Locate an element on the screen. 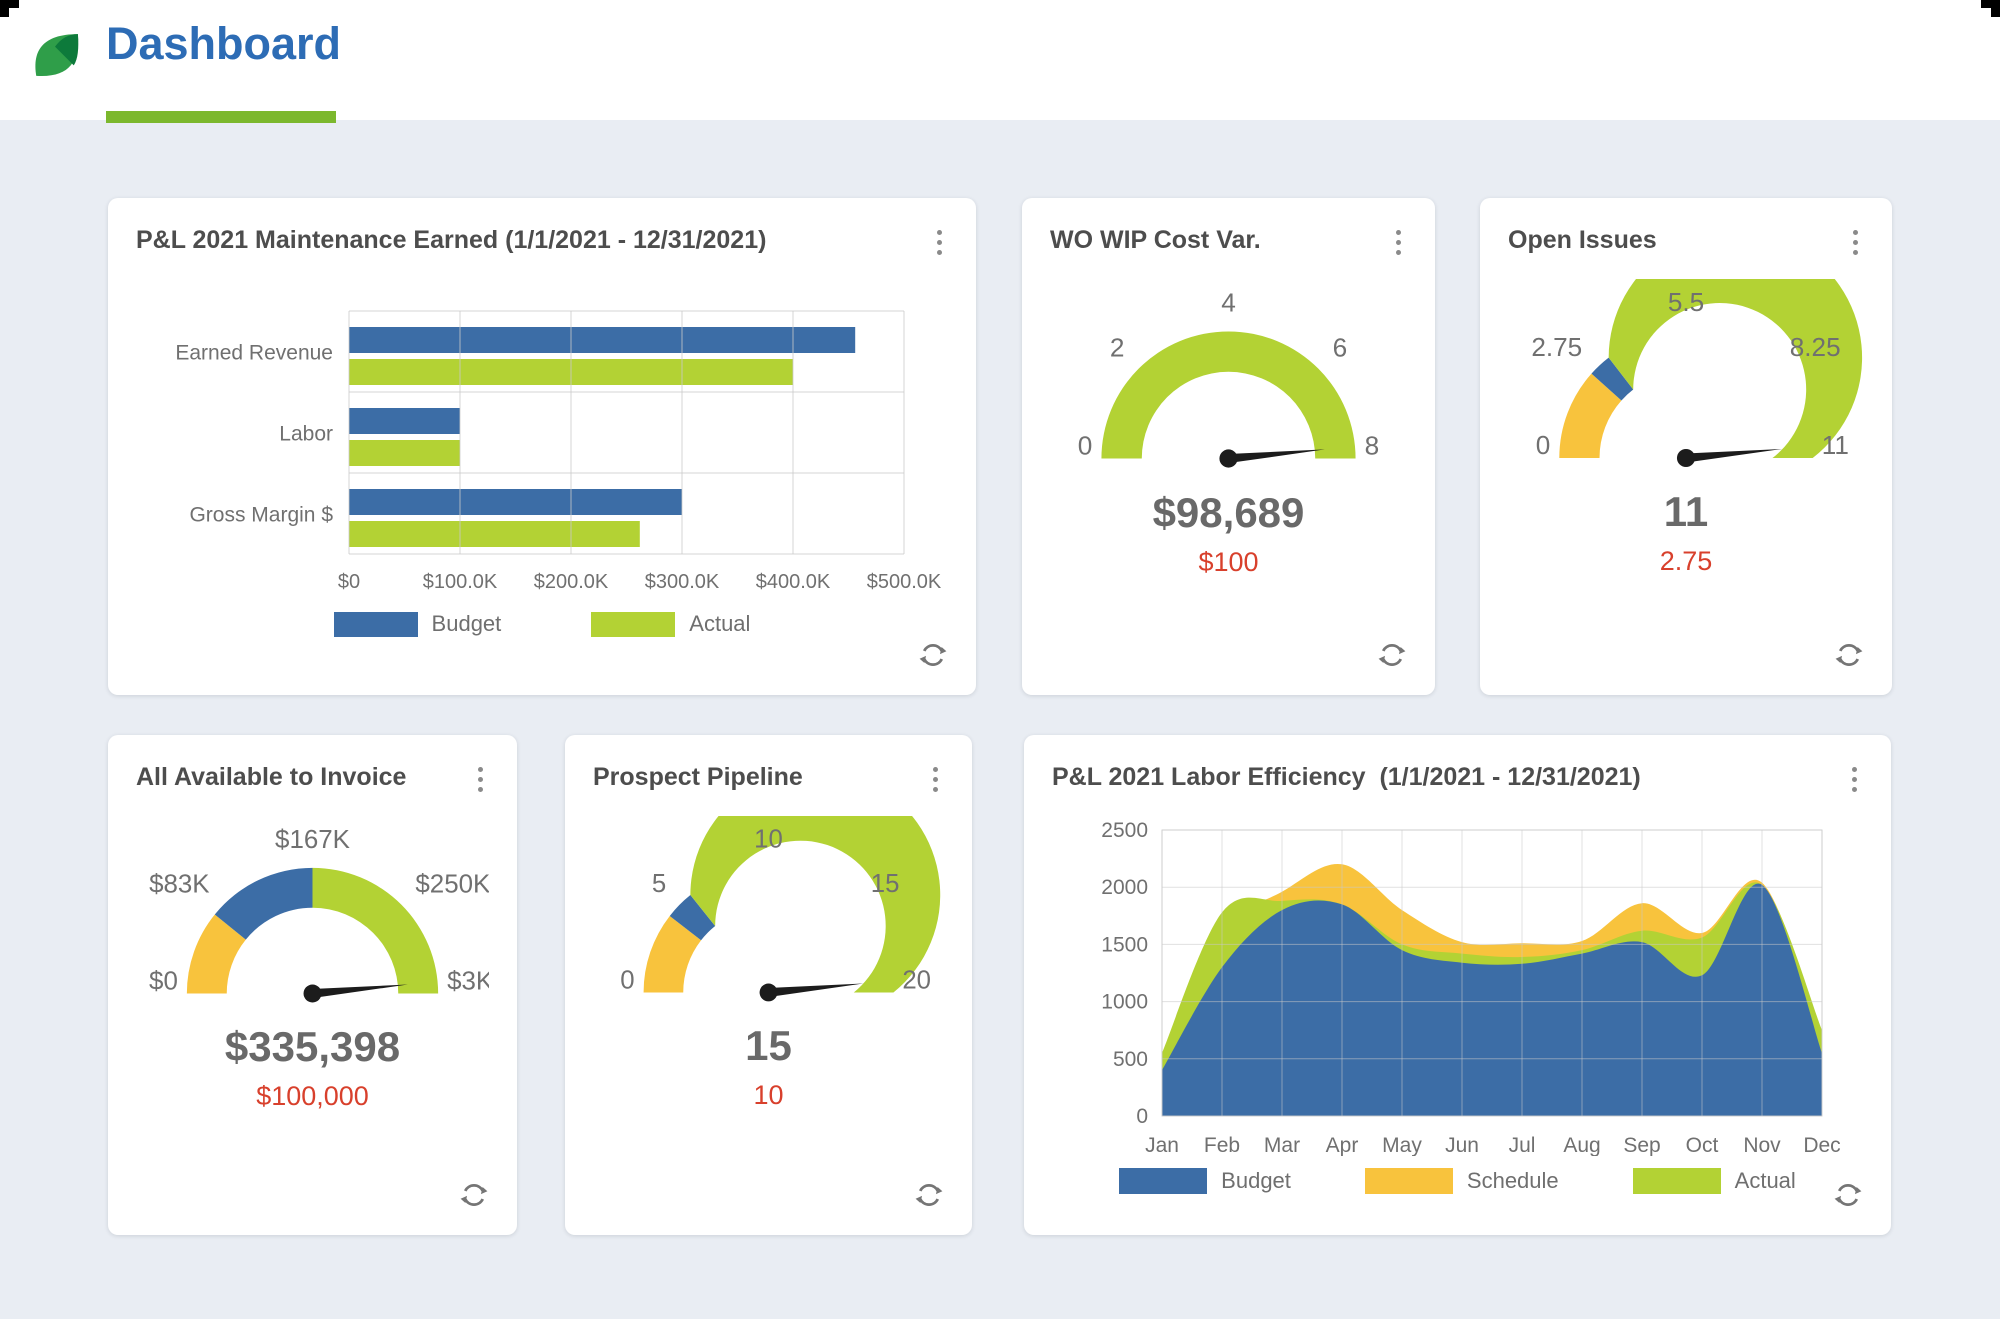  gauge-value: $98,689 is located at coordinates (1228, 512).